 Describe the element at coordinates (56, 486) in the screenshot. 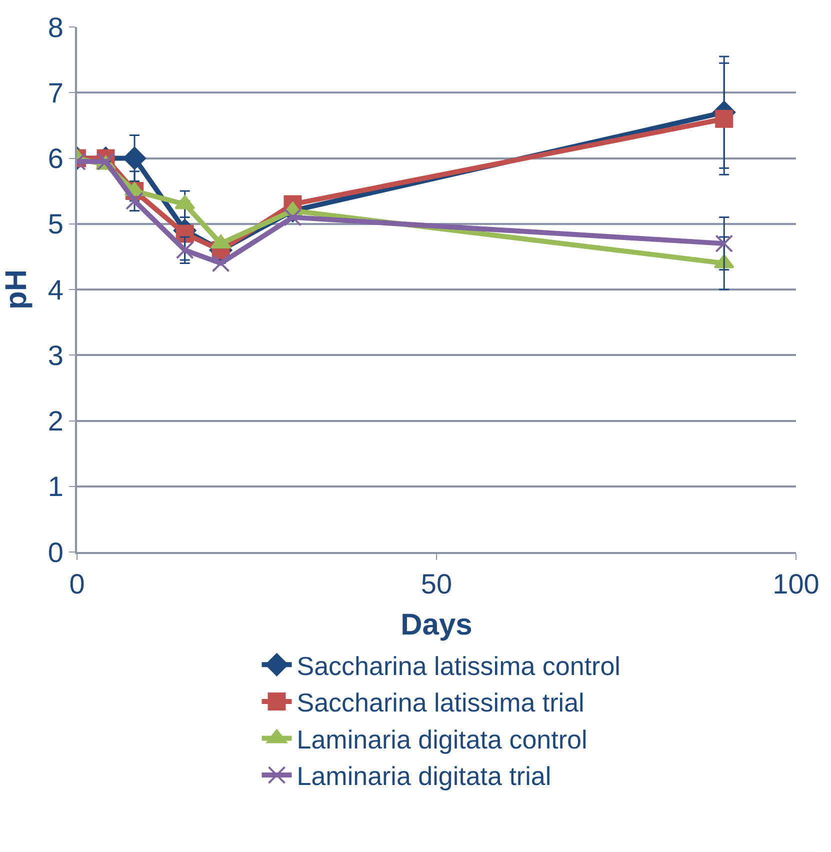

I see `y-tick-label: 1` at that location.